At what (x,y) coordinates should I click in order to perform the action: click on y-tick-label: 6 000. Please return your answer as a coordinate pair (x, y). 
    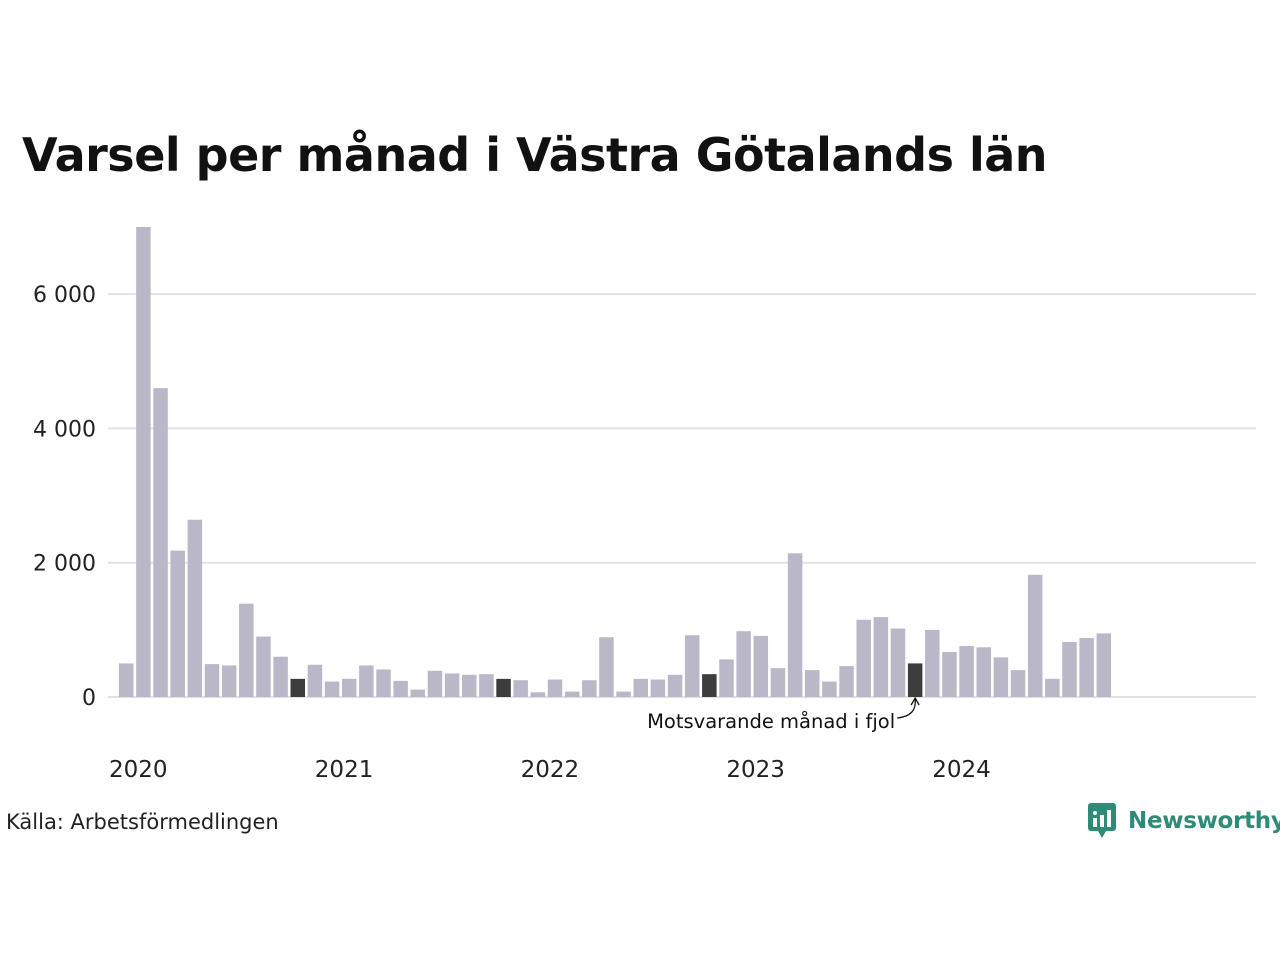
    Looking at the image, I should click on (64, 295).